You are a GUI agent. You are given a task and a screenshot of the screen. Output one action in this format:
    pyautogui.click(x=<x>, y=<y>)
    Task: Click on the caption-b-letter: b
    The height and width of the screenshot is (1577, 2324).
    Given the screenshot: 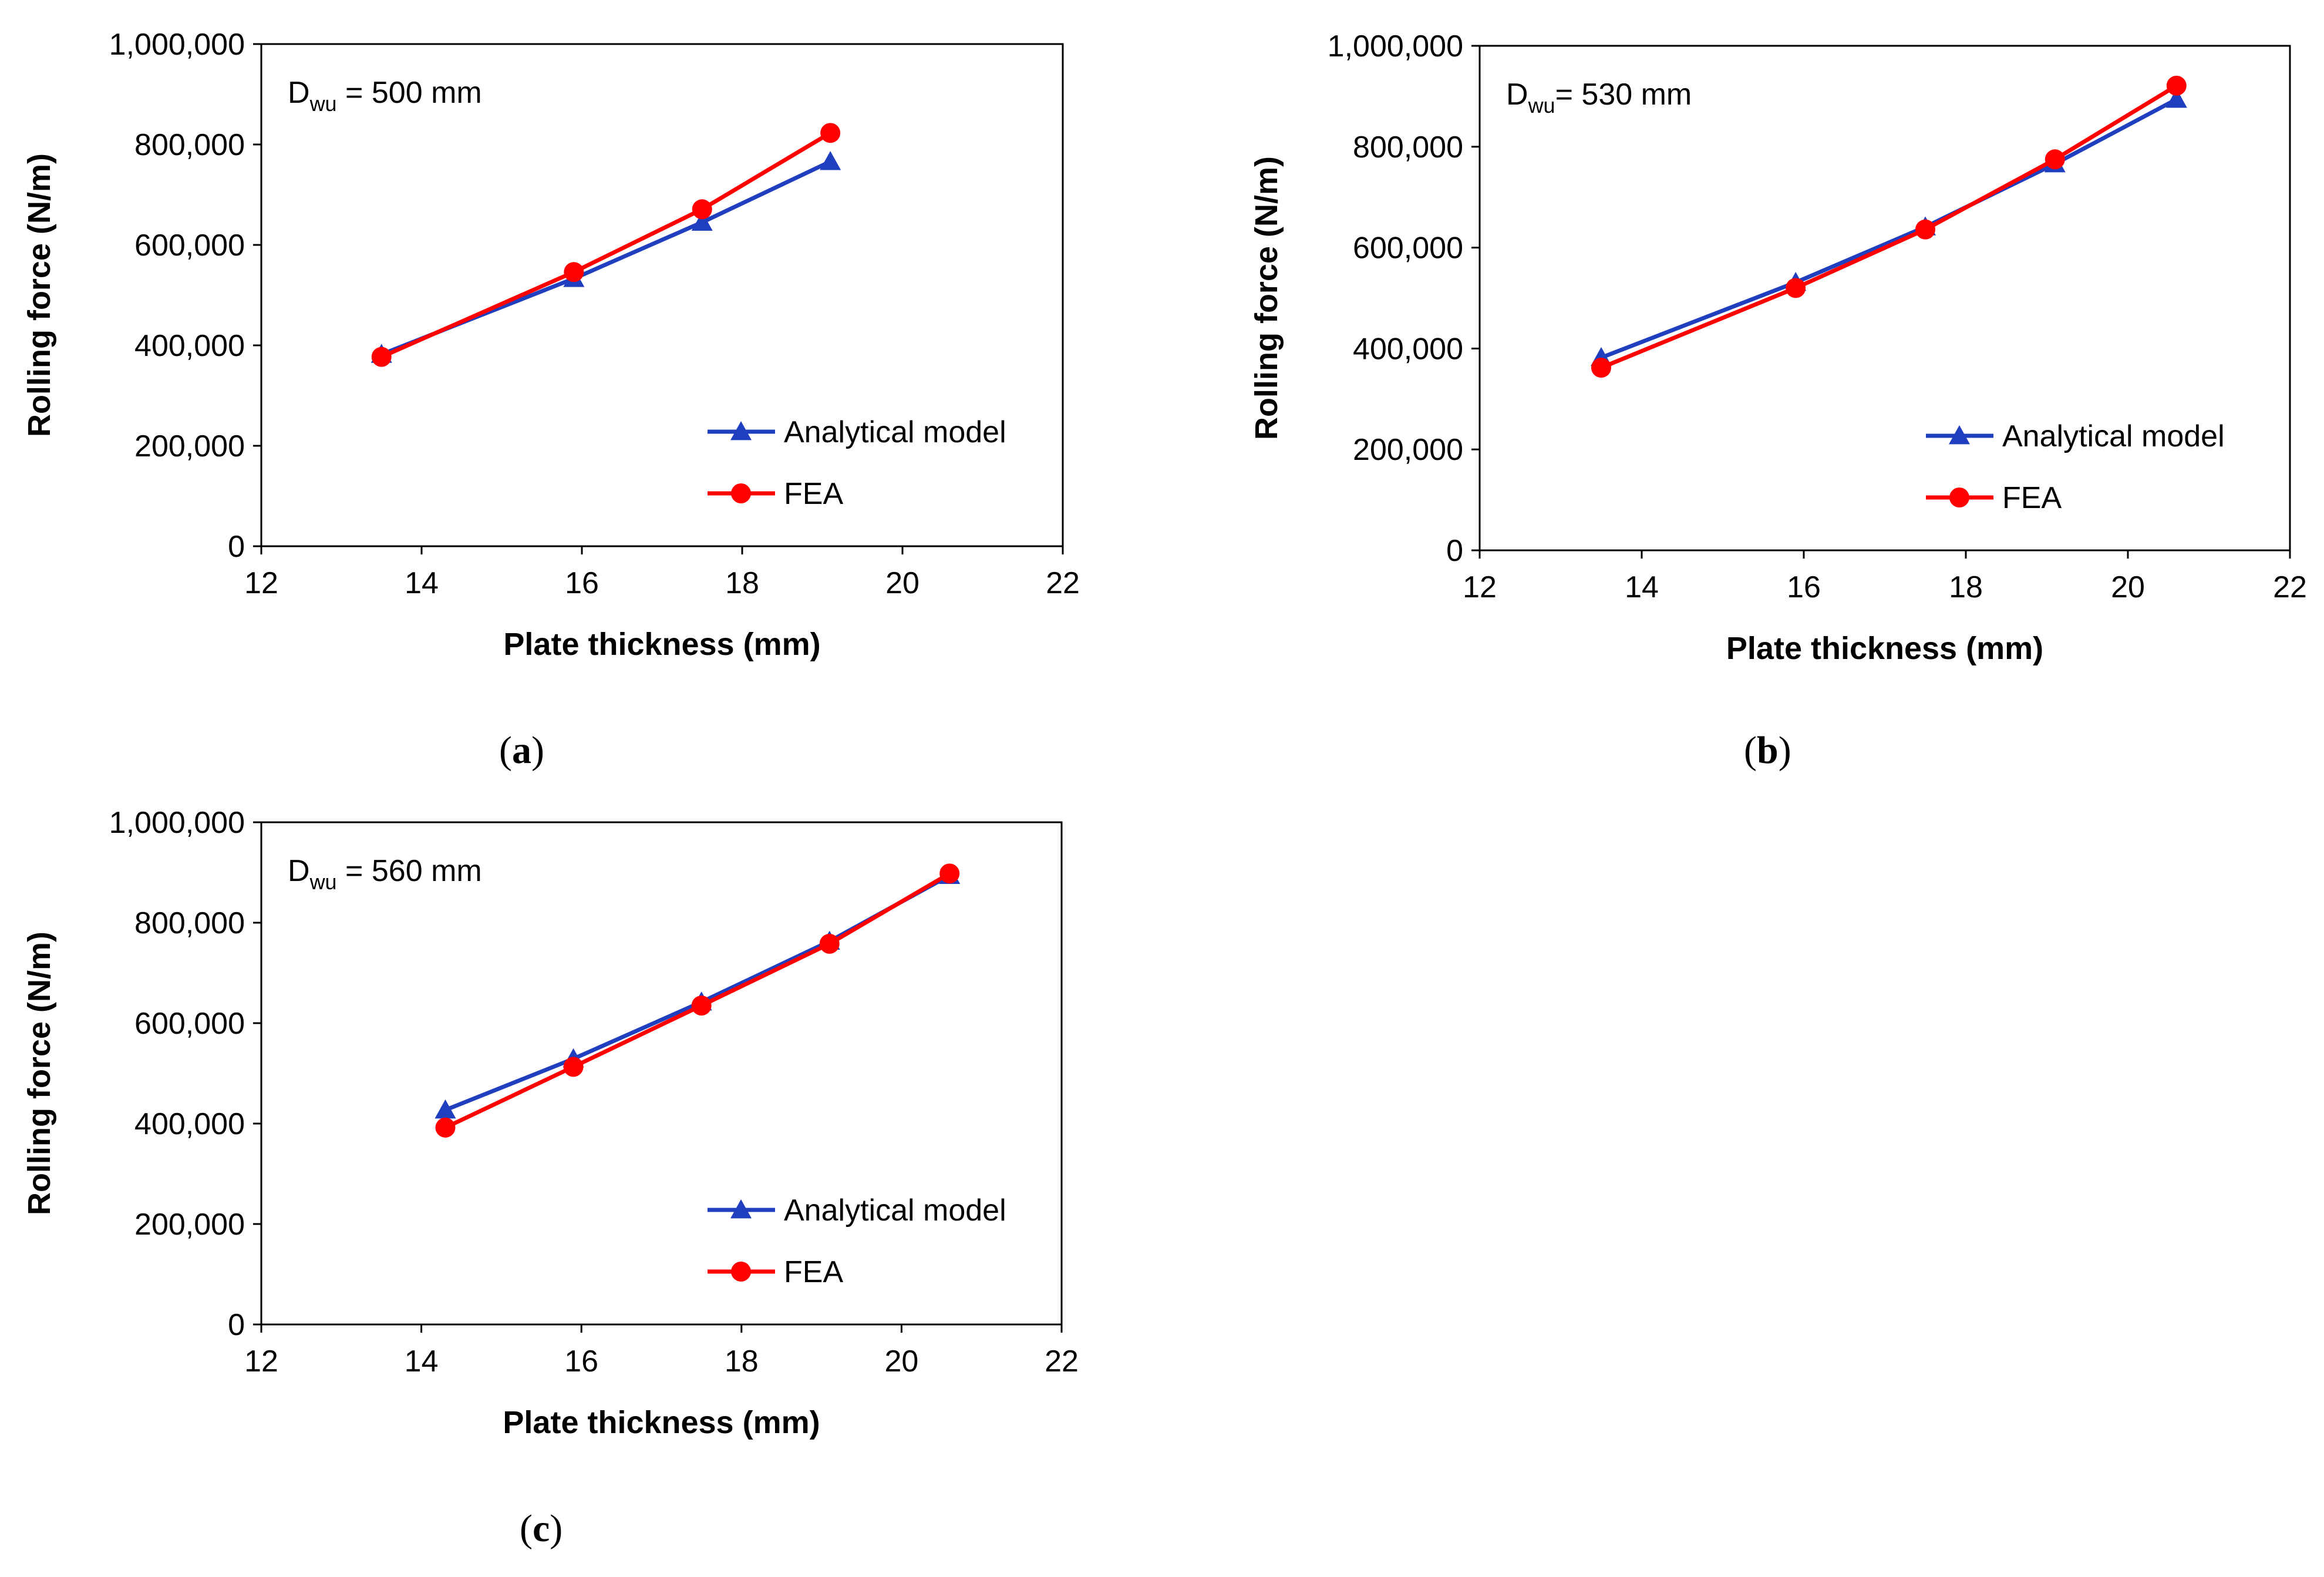 What is the action you would take?
    pyautogui.click(x=1767, y=751)
    